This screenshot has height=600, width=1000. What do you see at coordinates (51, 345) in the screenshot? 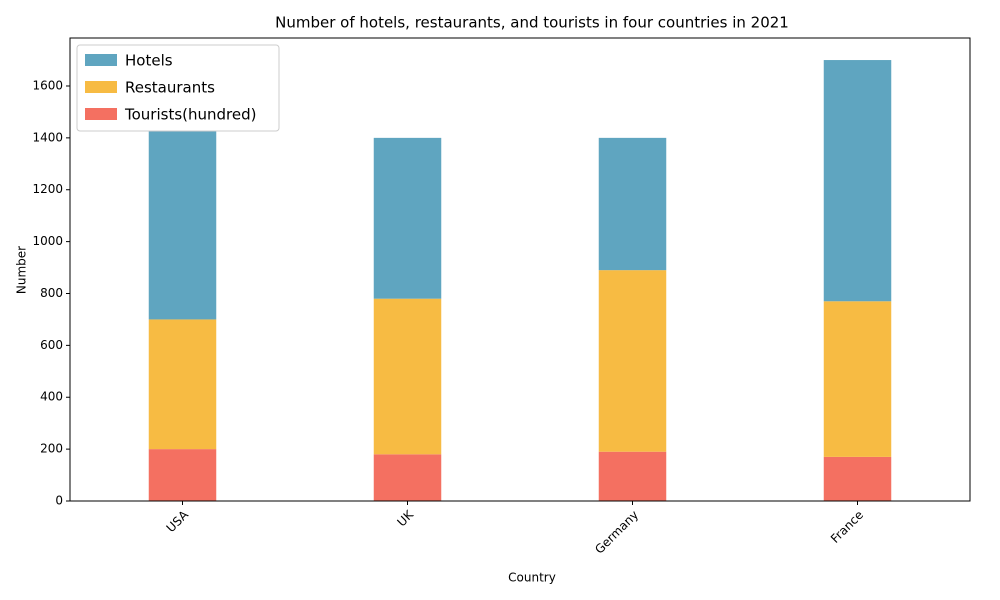
I see `y-tick-label: 600` at bounding box center [51, 345].